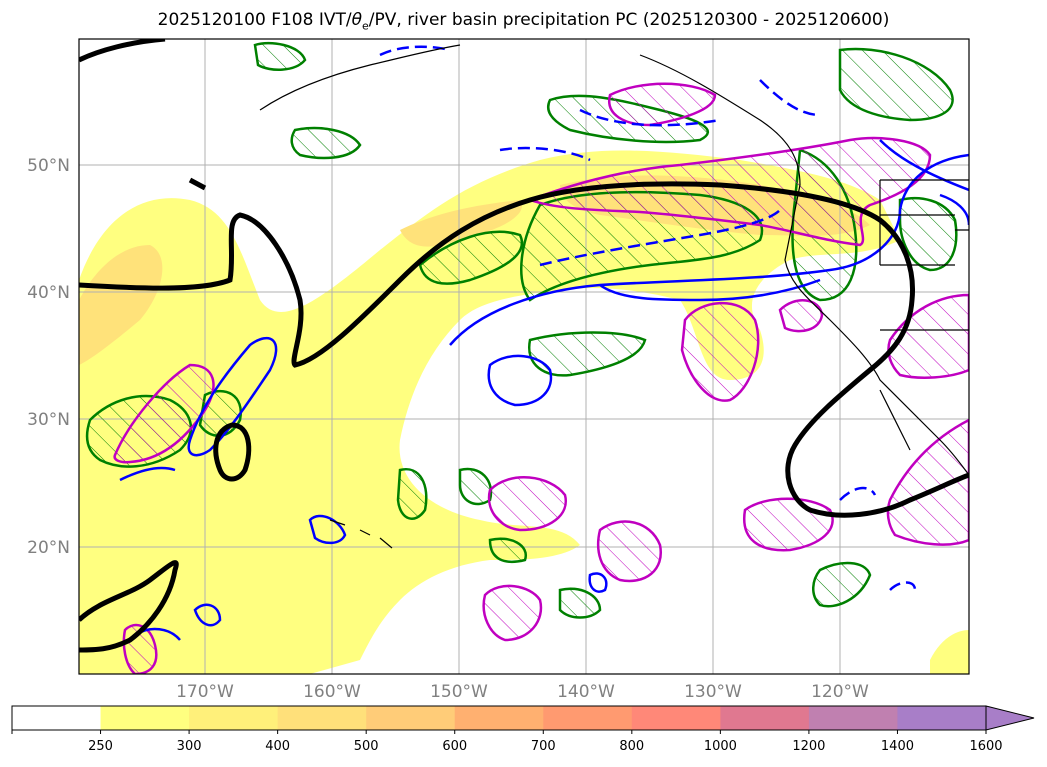  I want to click on precip-region-mid2, so click(412, 493).